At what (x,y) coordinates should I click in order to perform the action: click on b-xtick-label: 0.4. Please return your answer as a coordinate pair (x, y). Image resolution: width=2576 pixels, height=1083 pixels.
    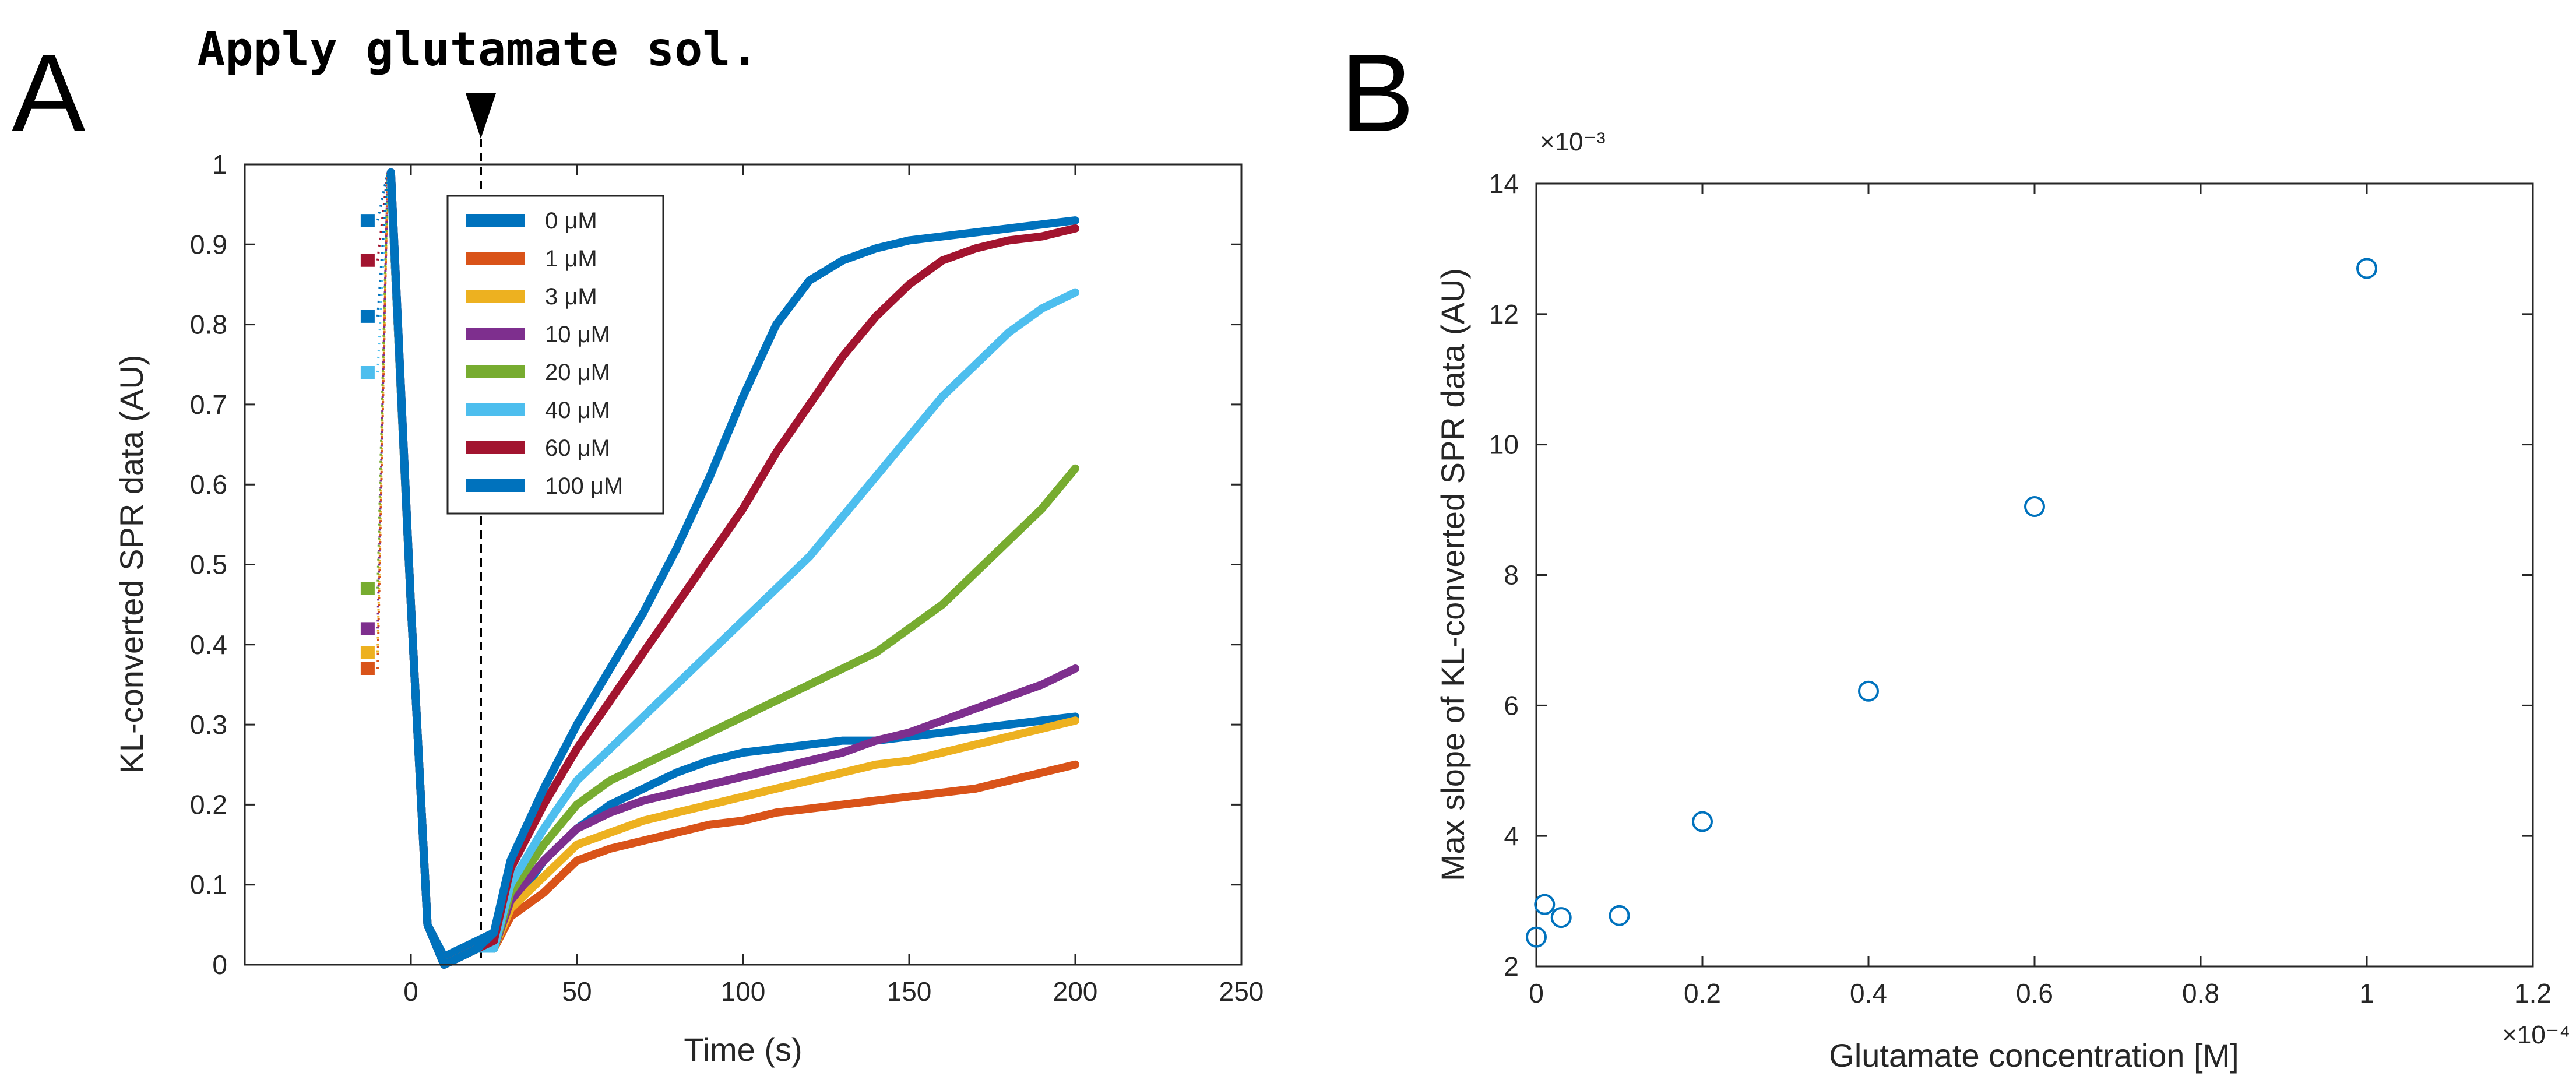
    Looking at the image, I should click on (1869, 993).